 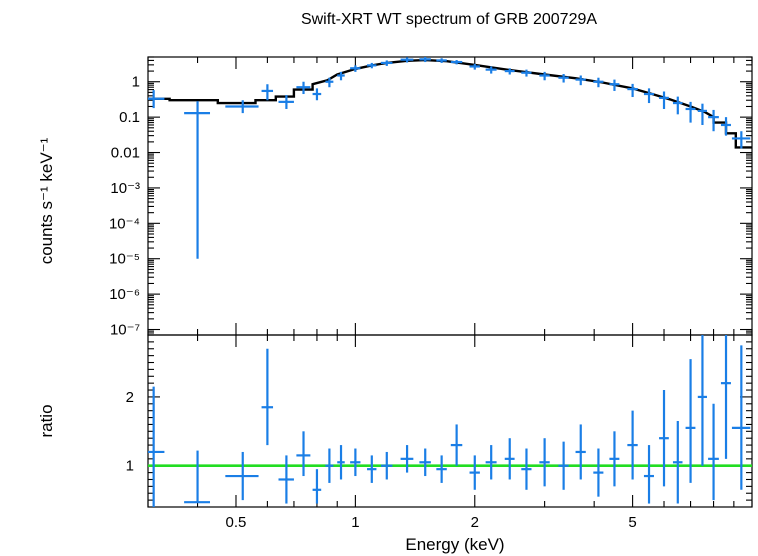 What do you see at coordinates (449, 19) in the screenshot?
I see `chart-title: Swift-XRT WT spectrum of GRB 200729A` at bounding box center [449, 19].